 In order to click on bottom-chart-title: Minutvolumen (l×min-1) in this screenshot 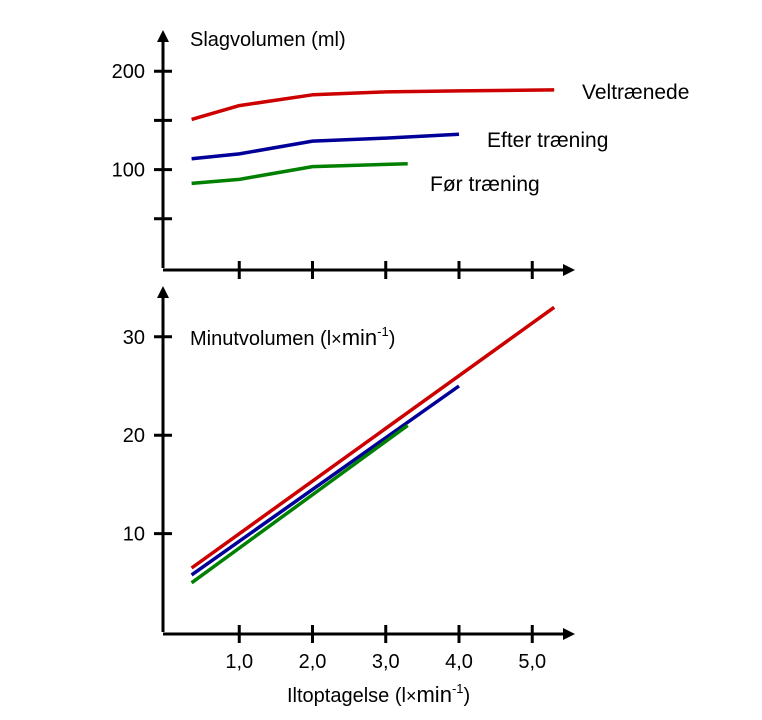, I will do `click(292, 337)`.